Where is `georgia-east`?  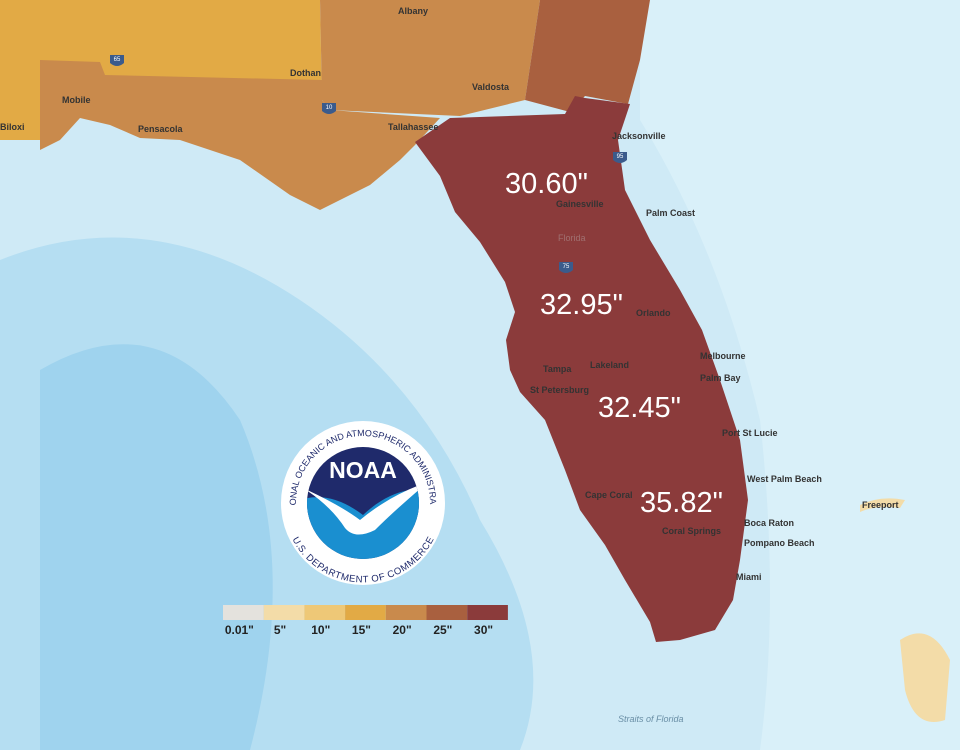
georgia-east is located at coordinates (587, 56).